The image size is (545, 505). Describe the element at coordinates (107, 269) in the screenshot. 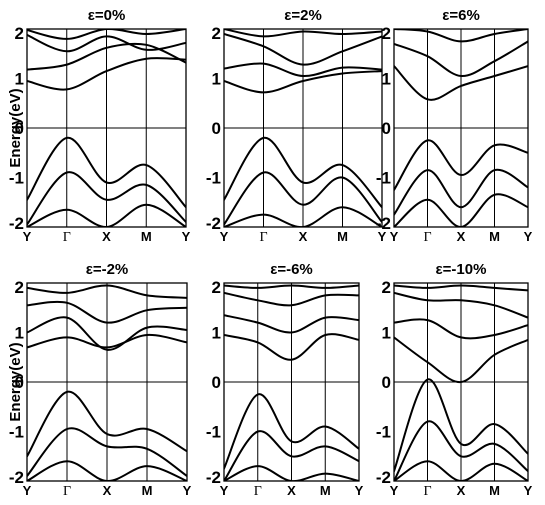

I see `panel-title: ε=-2%` at that location.